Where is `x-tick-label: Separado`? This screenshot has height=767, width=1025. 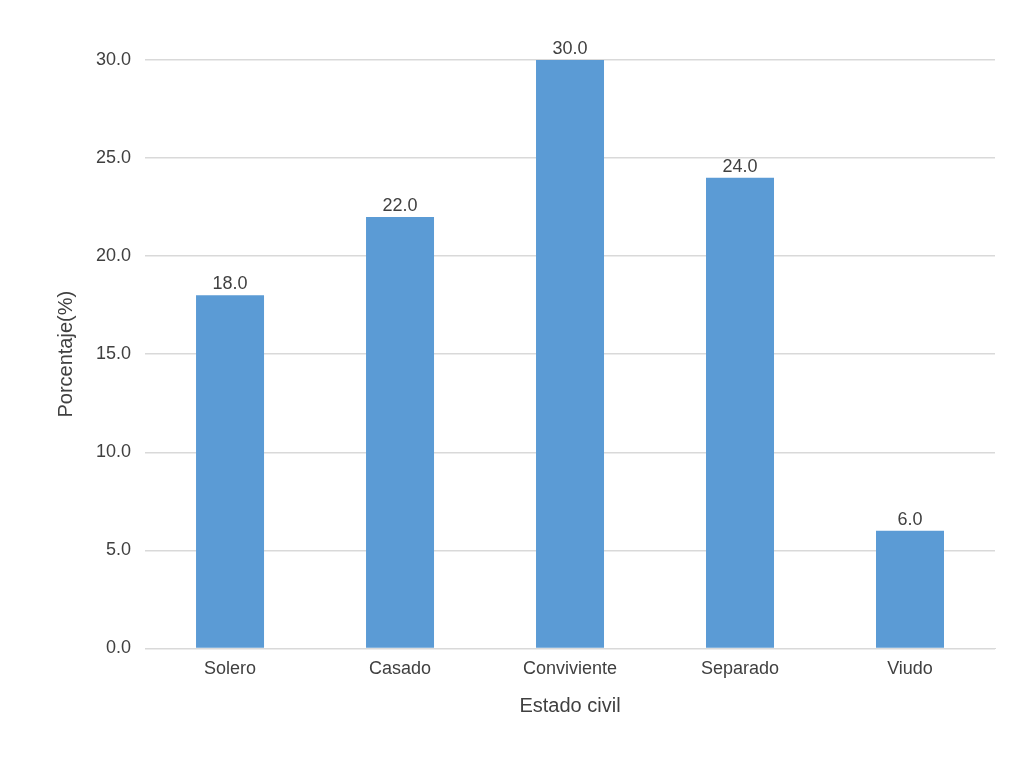
x-tick-label: Separado is located at coordinates (740, 668).